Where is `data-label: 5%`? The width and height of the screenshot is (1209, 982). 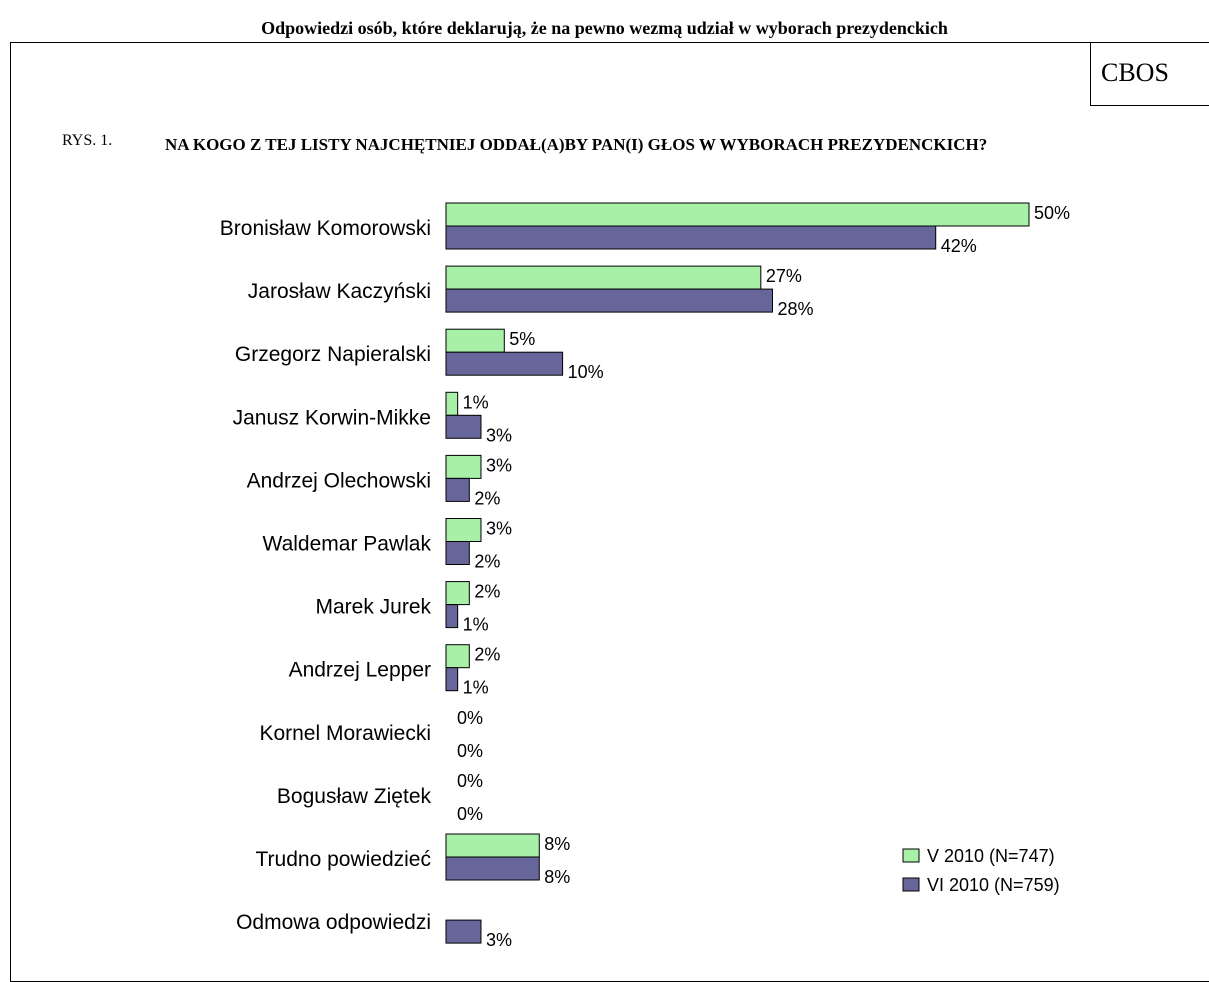
data-label: 5% is located at coordinates (522, 339).